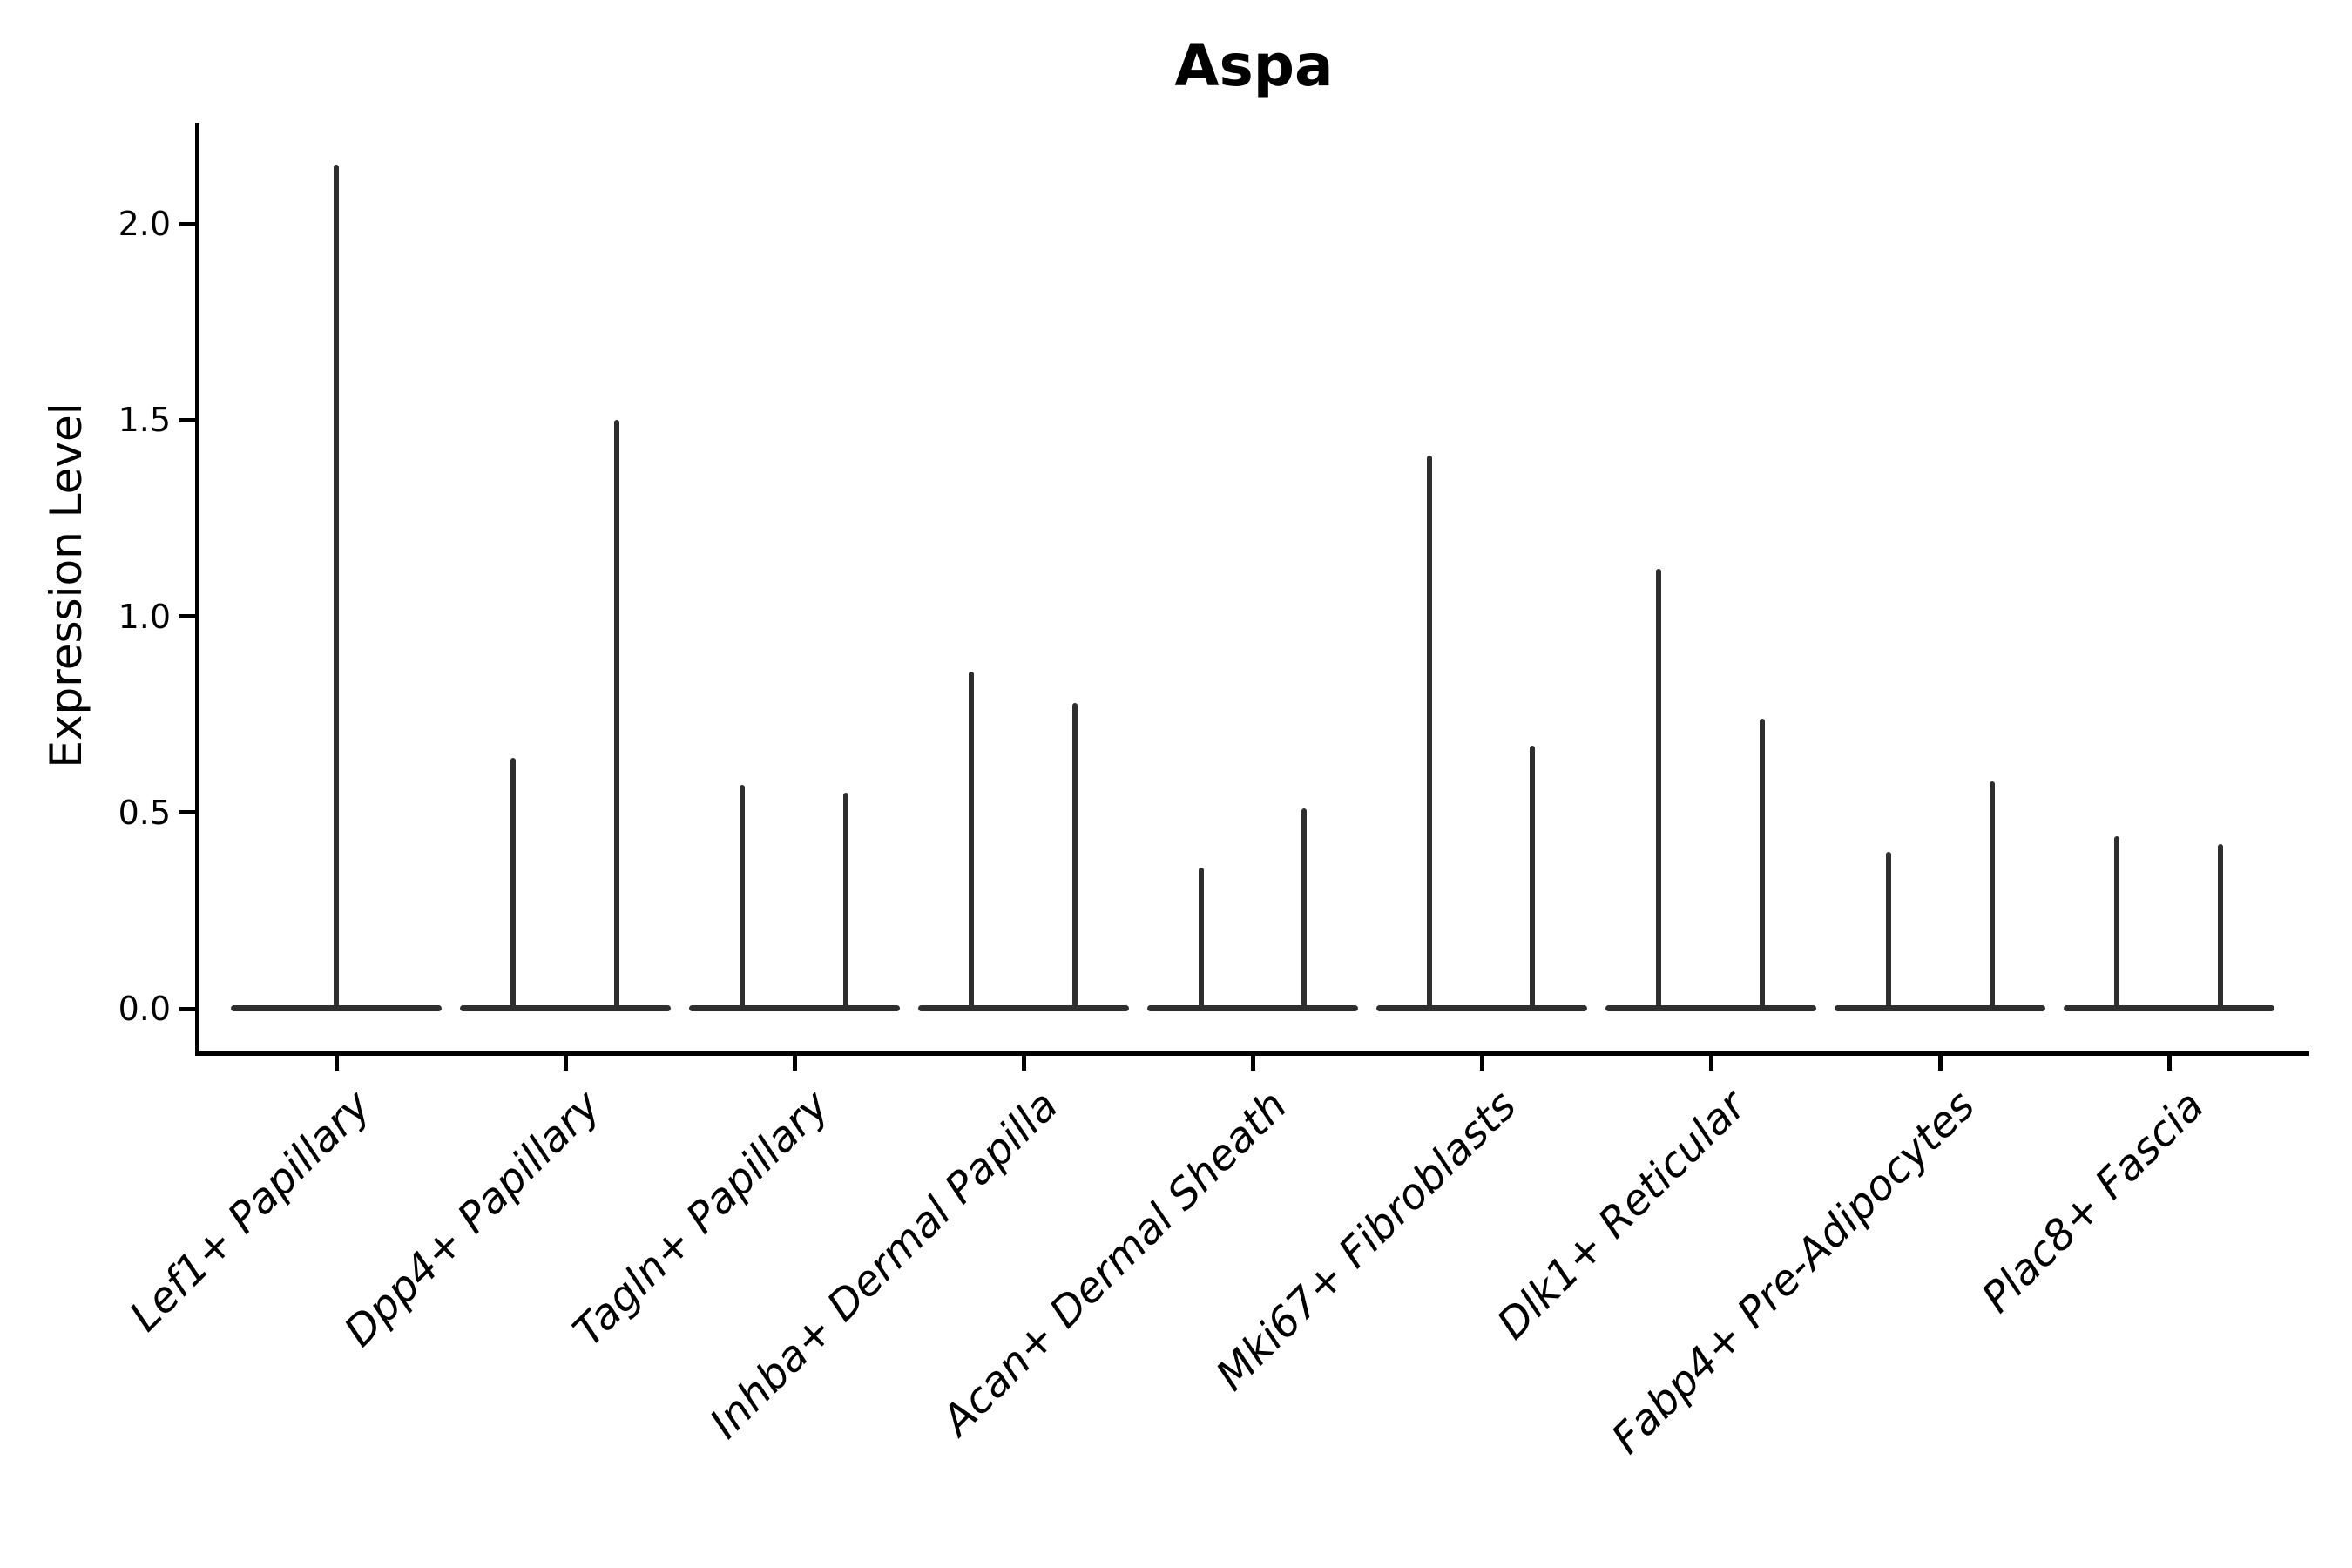 The height and width of the screenshot is (1568, 2352). Describe the element at coordinates (472, 1218) in the screenshot. I see `x-tick-label: Dpp4+ Papillary` at that location.